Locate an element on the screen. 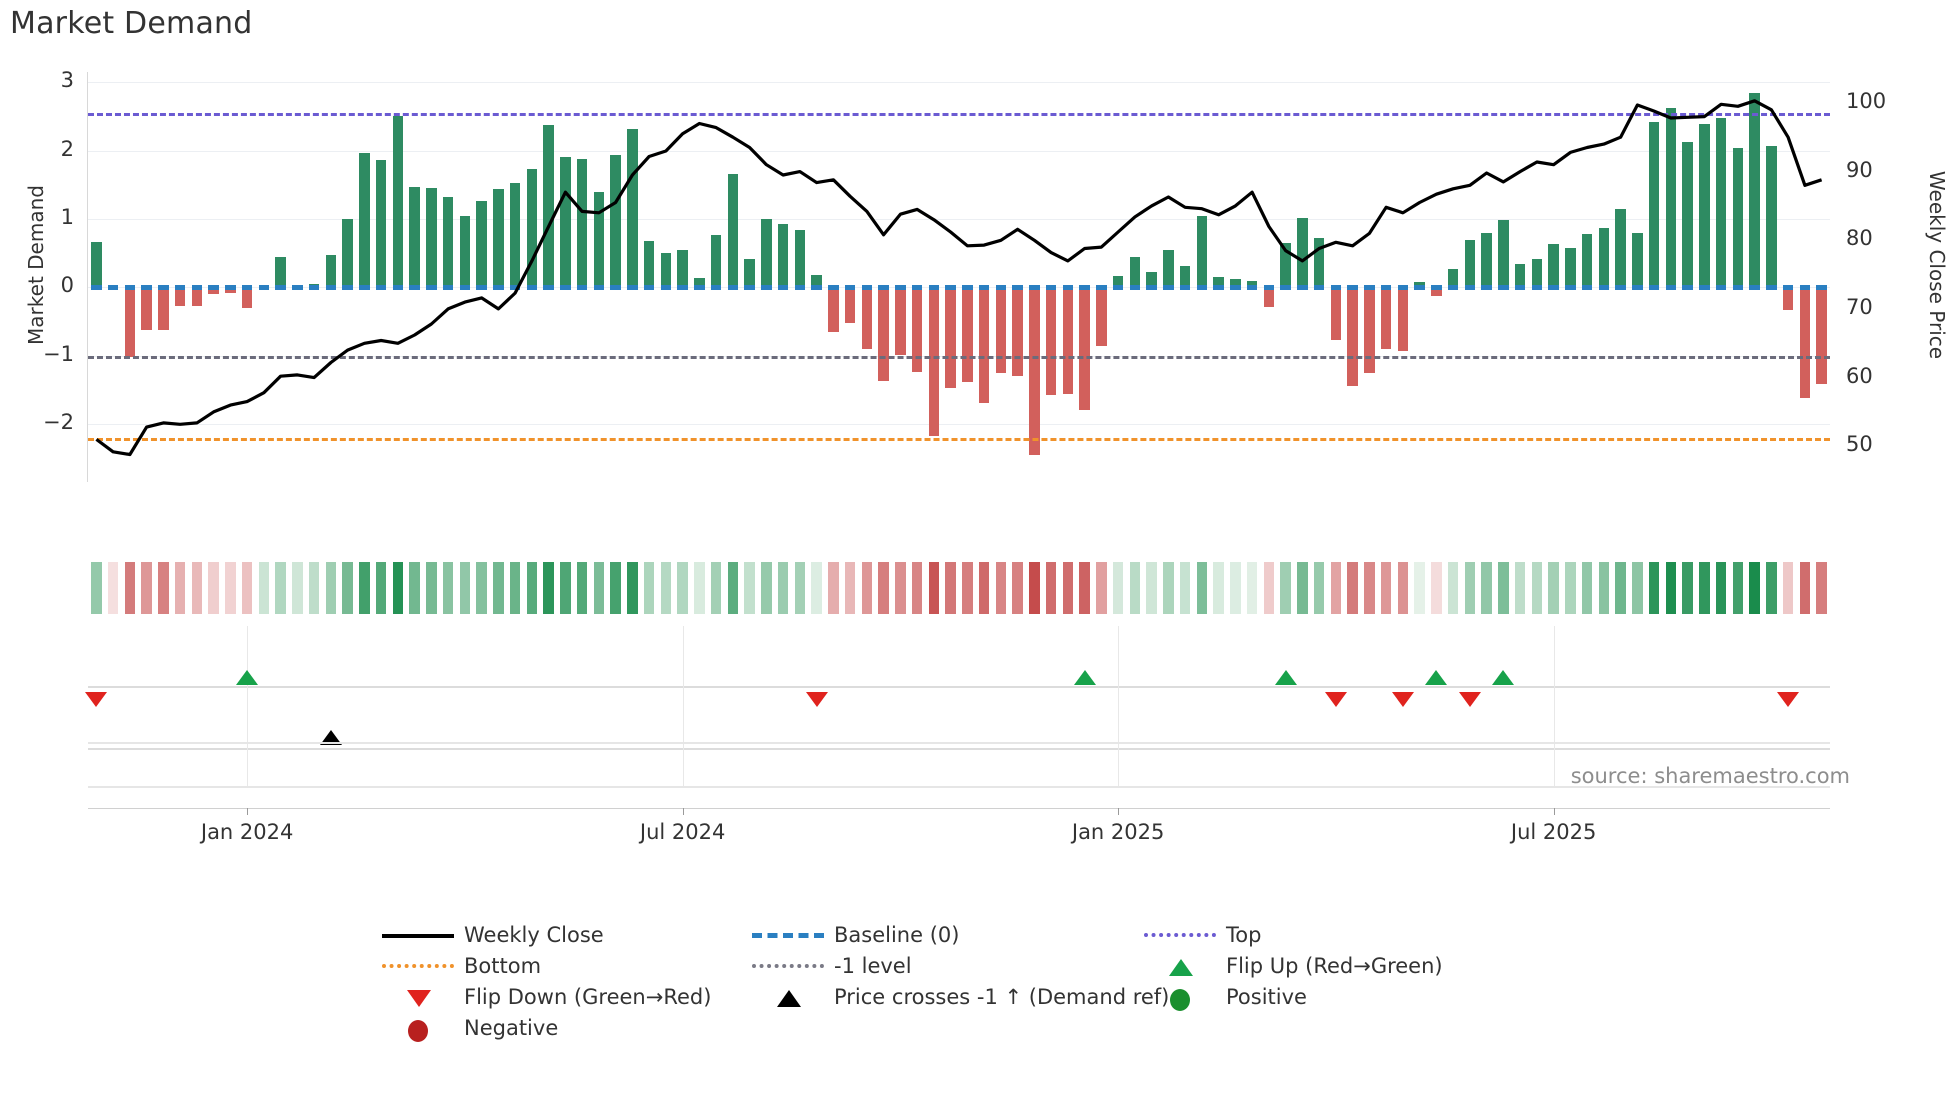 This screenshot has height=1102, width=1960. legend-label: Bottom is located at coordinates (503, 966).